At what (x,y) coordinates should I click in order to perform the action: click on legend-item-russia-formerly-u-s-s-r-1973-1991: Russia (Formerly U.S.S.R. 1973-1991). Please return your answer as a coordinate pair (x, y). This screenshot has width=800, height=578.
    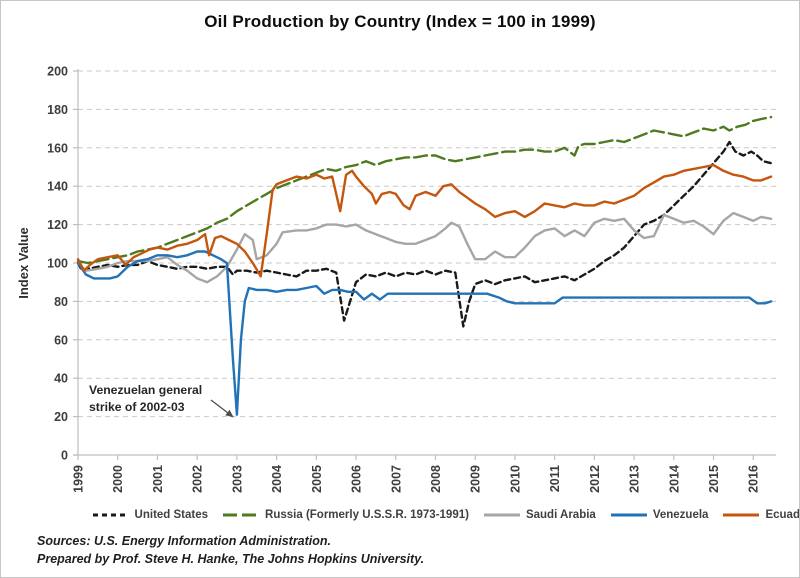
    Looking at the image, I should click on (346, 515).